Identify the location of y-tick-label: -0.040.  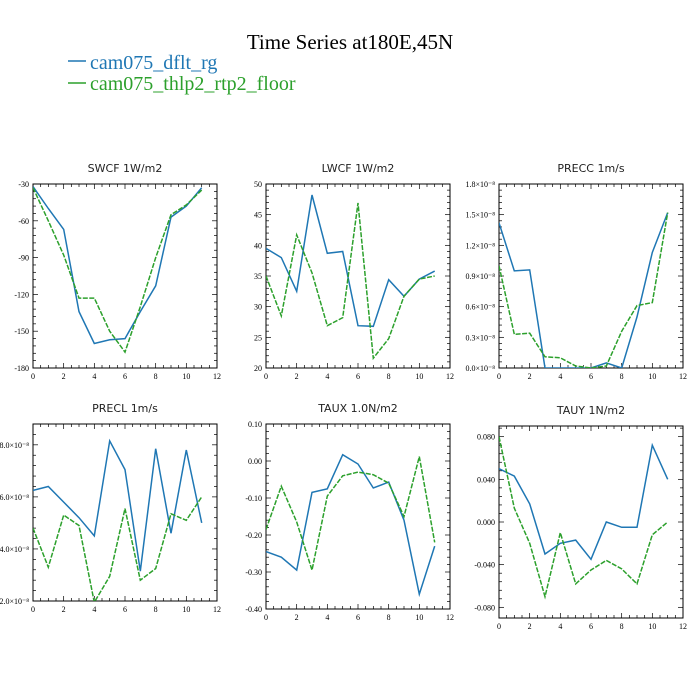
(484, 565).